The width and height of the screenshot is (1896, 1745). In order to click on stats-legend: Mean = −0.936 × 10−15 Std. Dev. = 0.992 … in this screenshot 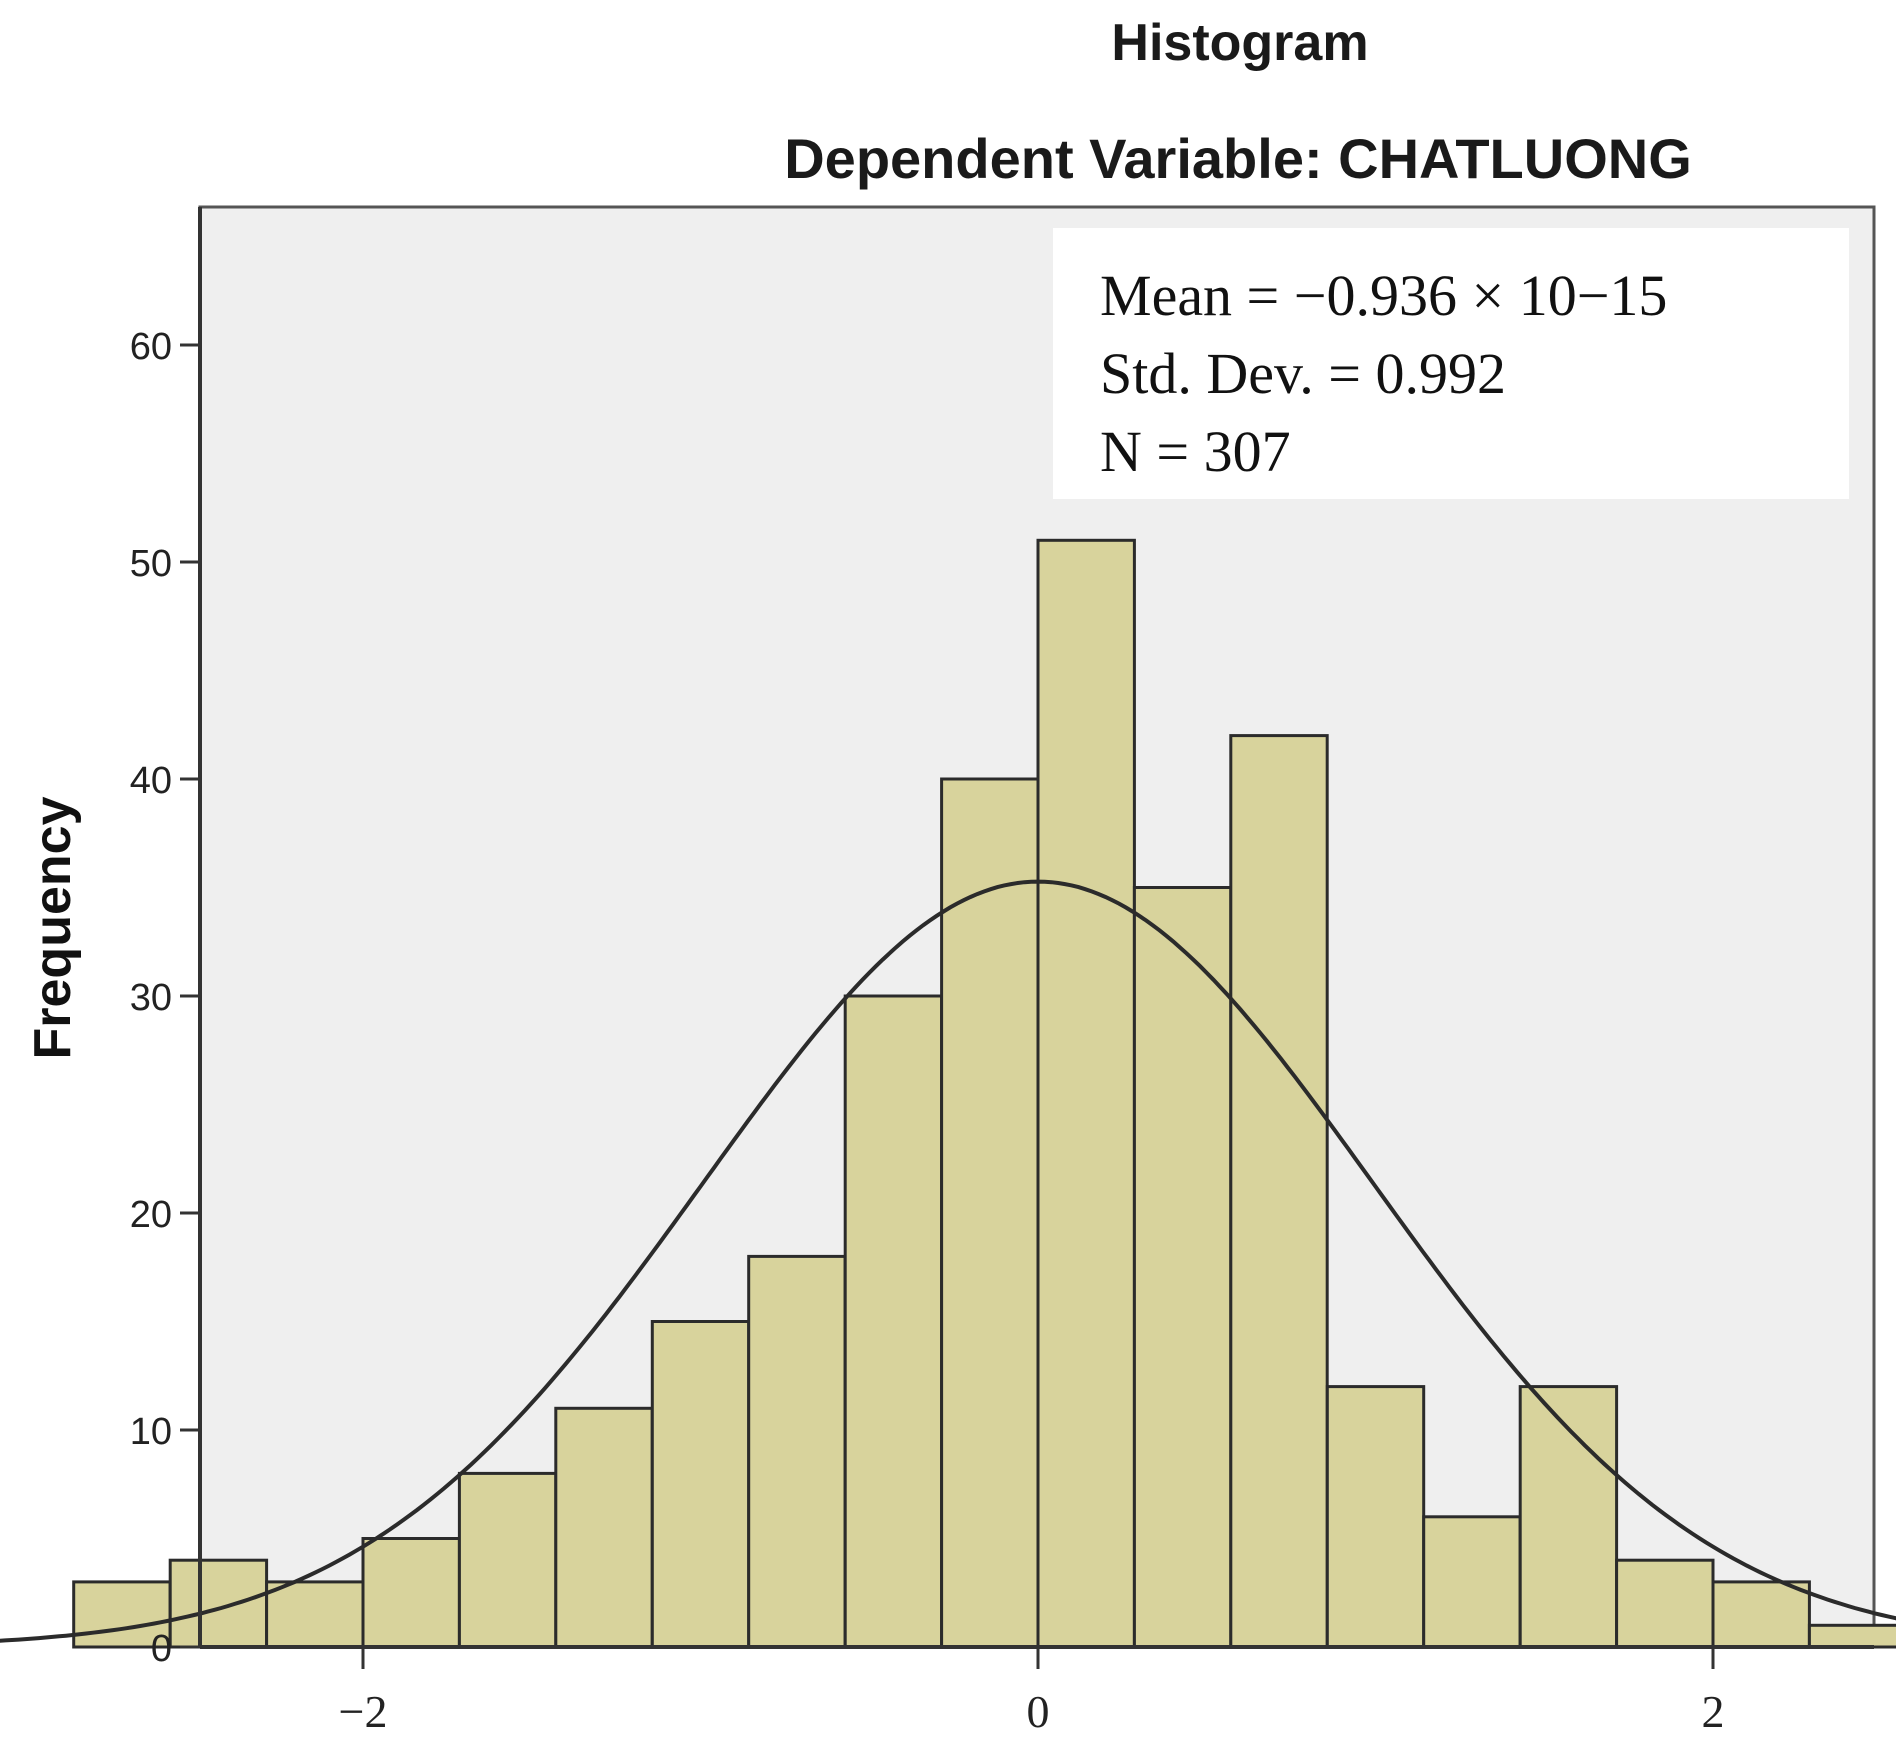, I will do `click(1451, 363)`.